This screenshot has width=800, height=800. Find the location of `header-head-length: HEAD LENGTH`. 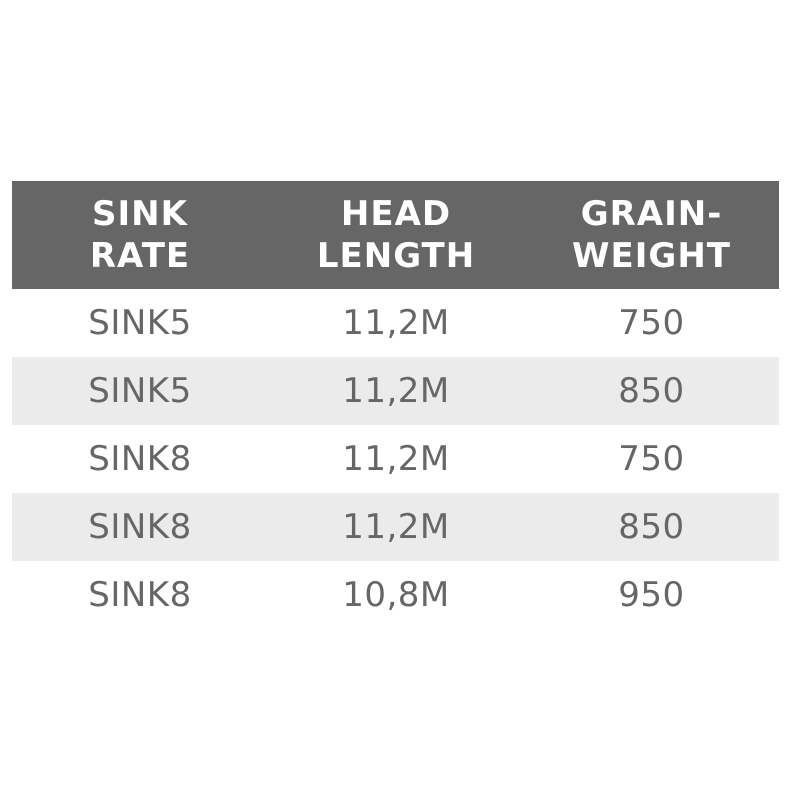

header-head-length: HEAD LENGTH is located at coordinates (396, 235).